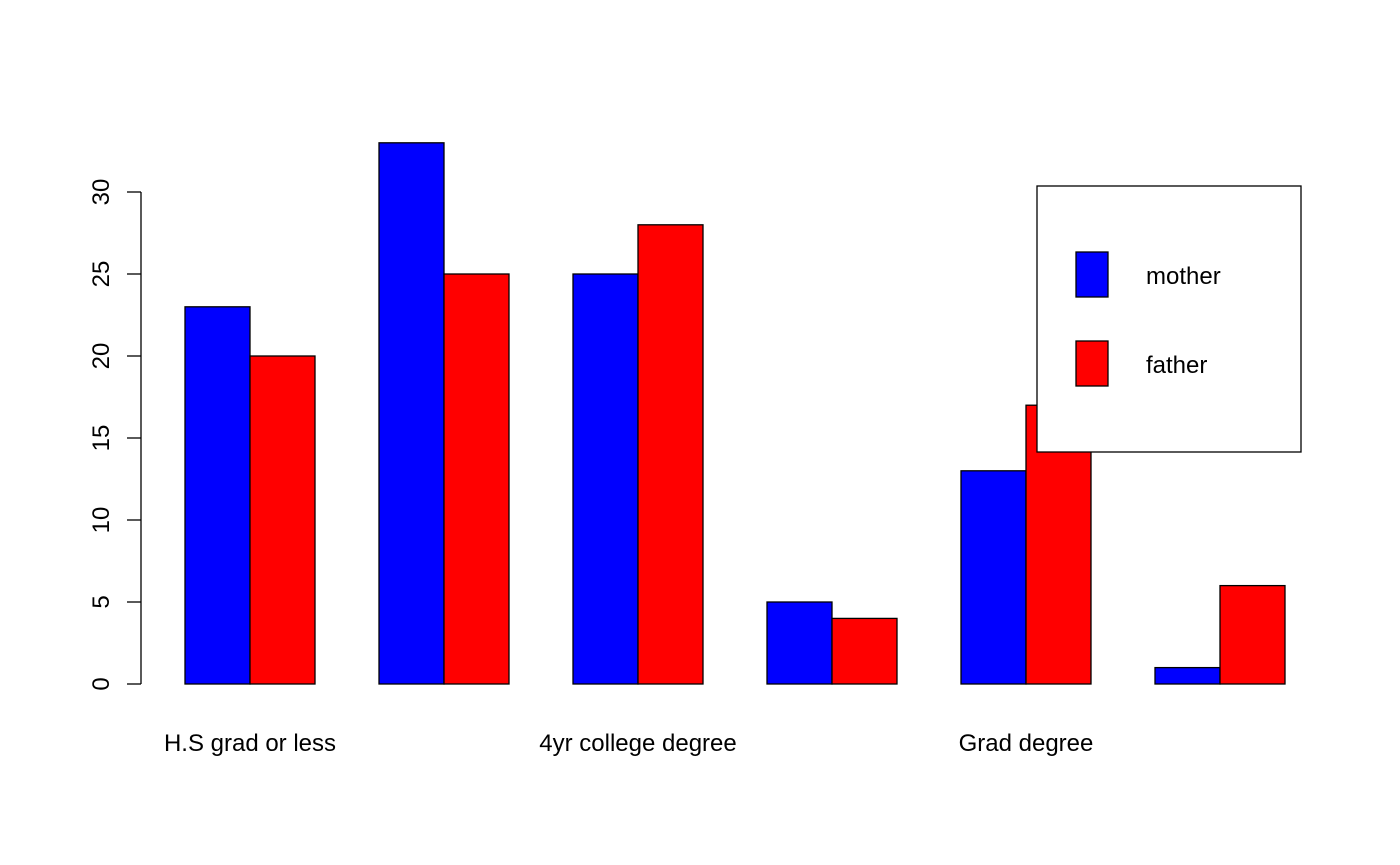 The image size is (1400, 865). I want to click on legend-swatch-father, so click(1092, 363).